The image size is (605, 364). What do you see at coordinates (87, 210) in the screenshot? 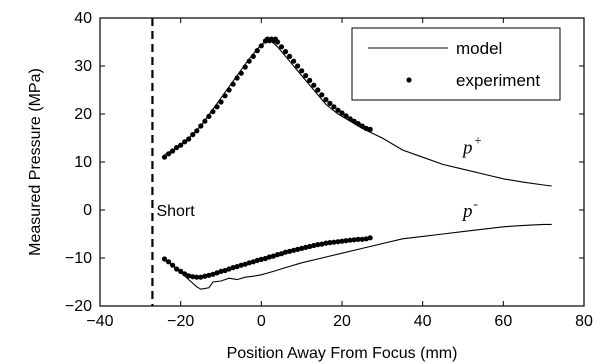
I see `y-tick-label: 0` at bounding box center [87, 210].